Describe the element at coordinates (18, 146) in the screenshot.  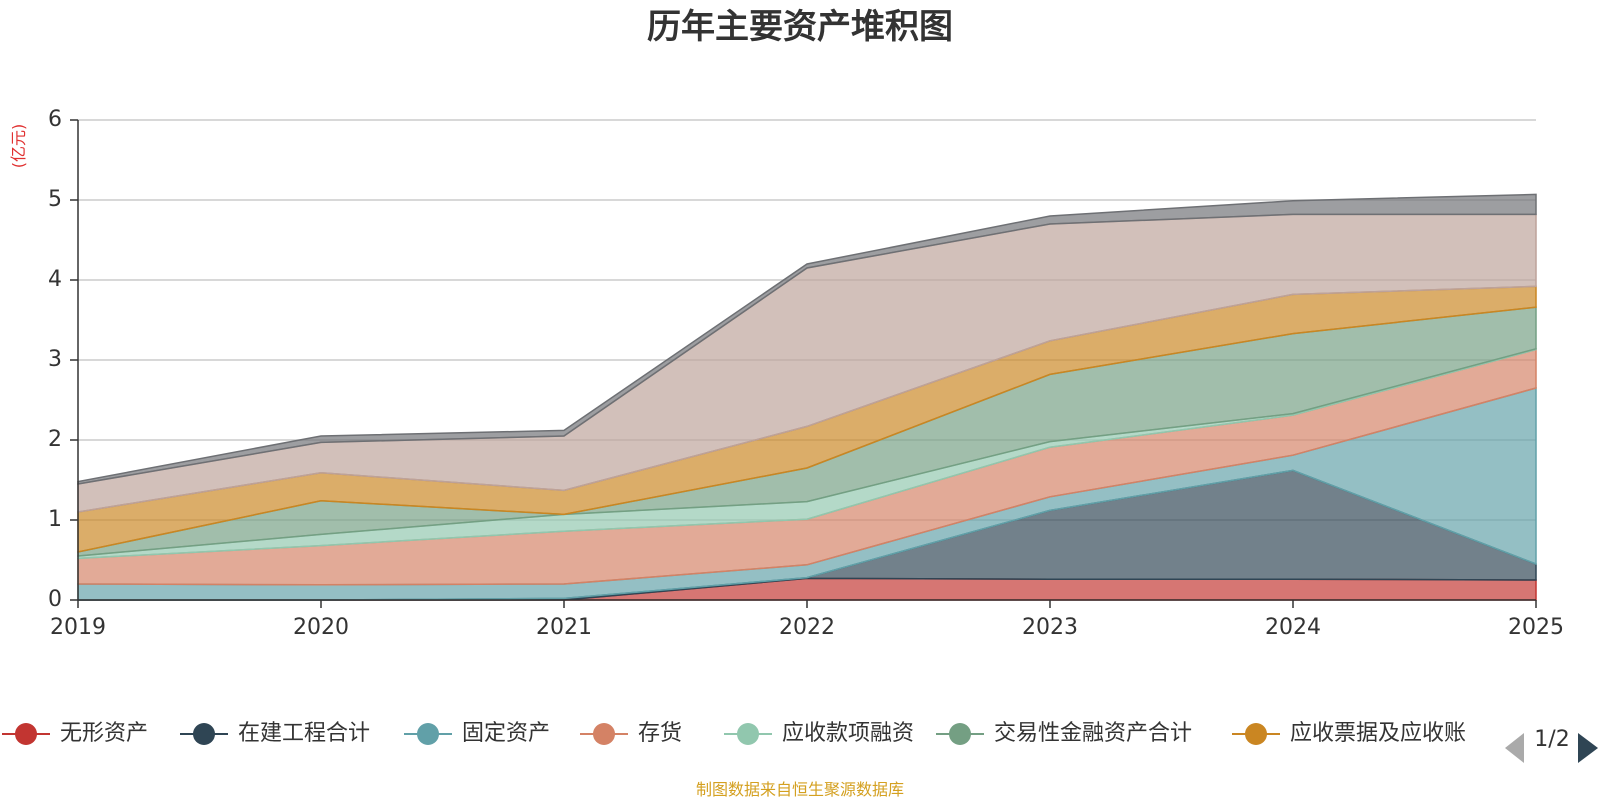
I see `y-axis-unit: (亿元)` at that location.